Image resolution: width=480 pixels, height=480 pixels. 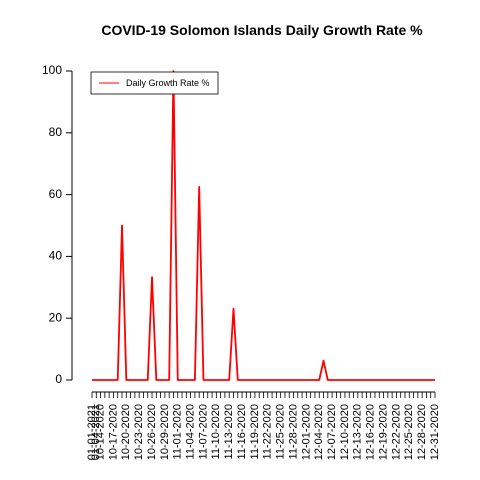 What do you see at coordinates (56, 256) in the screenshot?
I see `y-tick-label: 40` at bounding box center [56, 256].